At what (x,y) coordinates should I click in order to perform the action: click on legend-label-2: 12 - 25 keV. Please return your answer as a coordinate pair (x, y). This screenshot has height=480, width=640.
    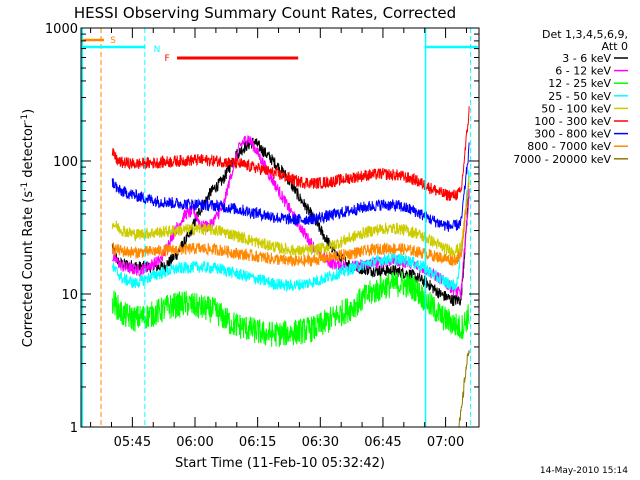
    Looking at the image, I should click on (579, 83).